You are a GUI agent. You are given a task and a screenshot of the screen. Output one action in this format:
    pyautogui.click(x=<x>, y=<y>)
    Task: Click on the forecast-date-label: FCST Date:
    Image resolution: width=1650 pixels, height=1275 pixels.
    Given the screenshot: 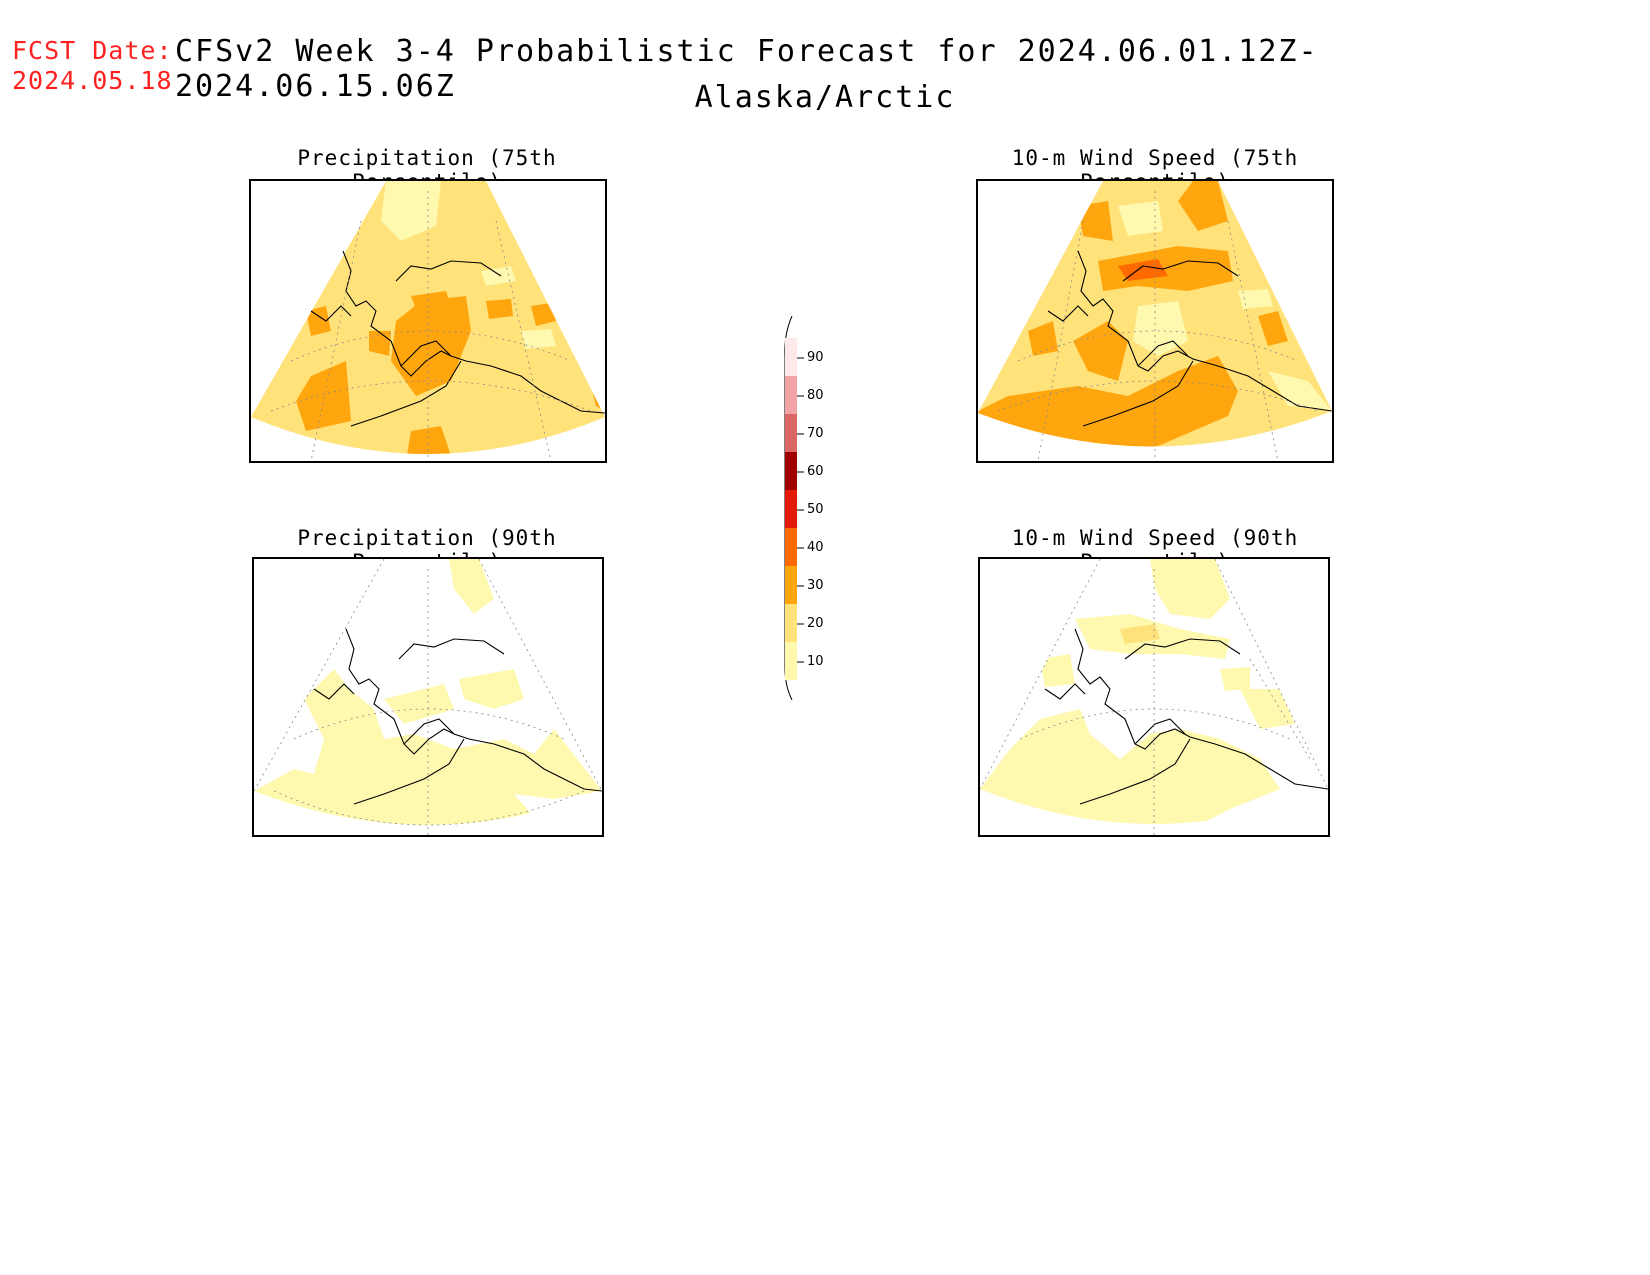 What is the action you would take?
    pyautogui.click(x=92, y=50)
    